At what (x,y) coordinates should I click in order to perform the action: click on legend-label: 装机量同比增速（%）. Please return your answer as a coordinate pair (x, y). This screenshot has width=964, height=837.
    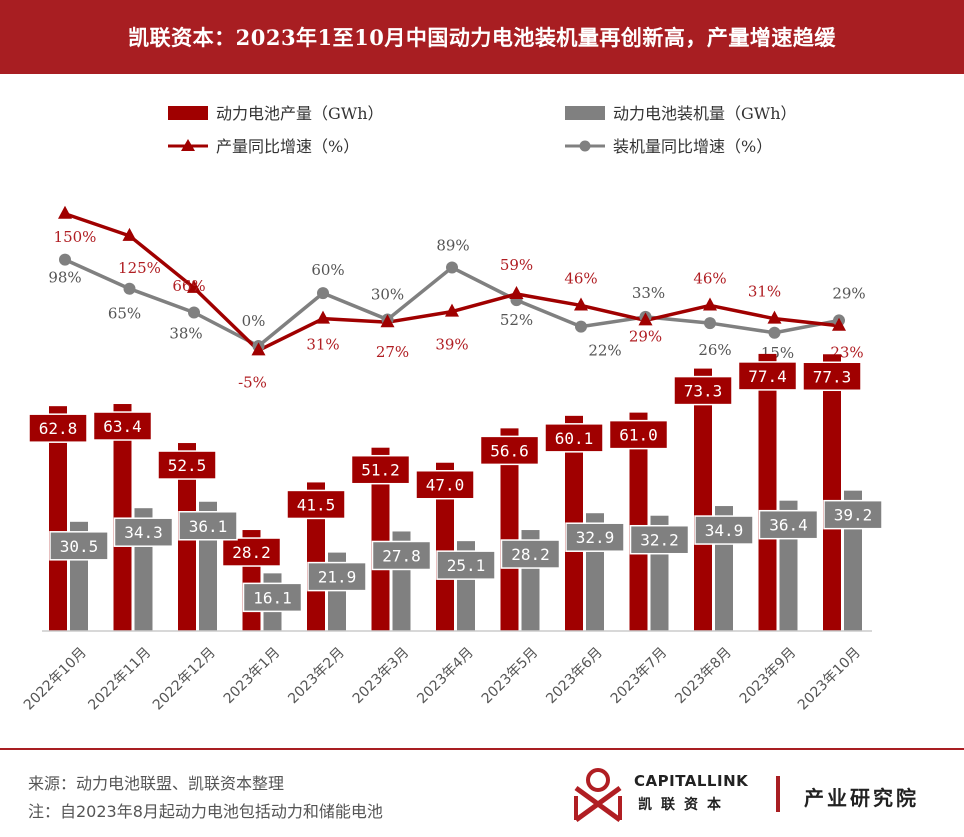
    Looking at the image, I should click on (692, 146).